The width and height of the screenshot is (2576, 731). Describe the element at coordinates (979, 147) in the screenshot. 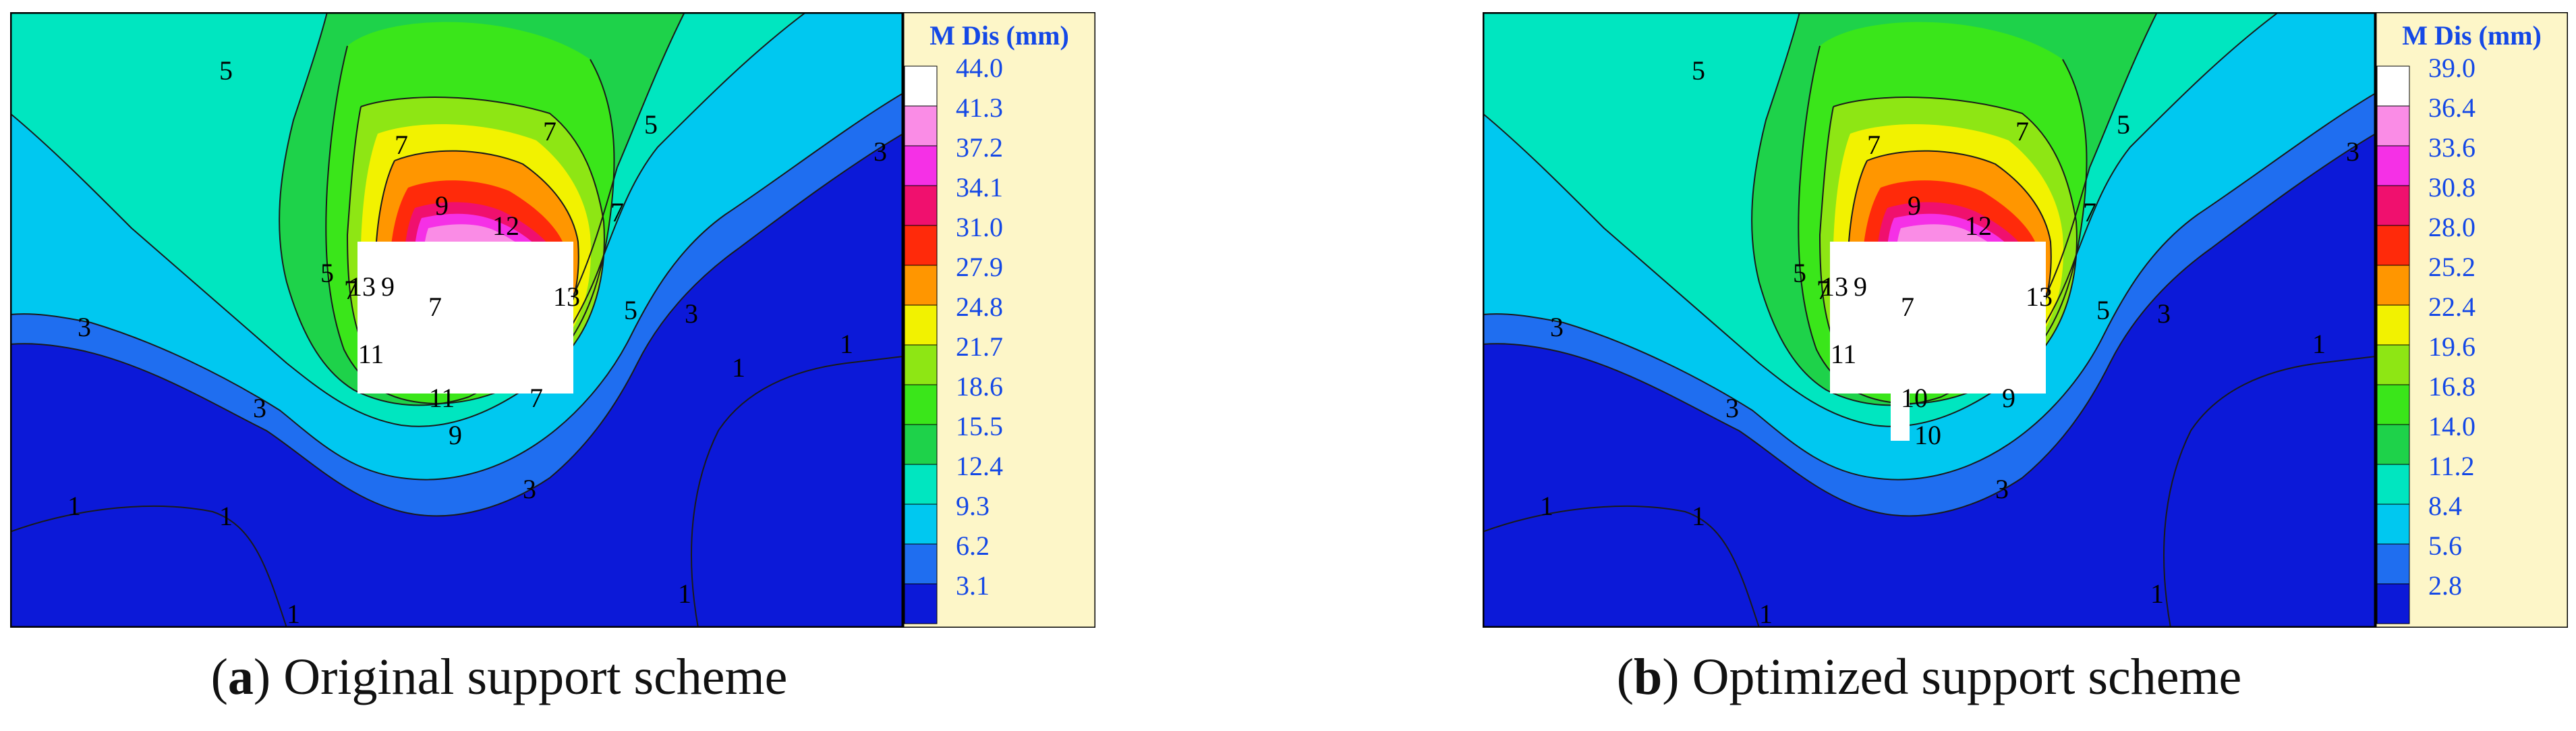

I see `colorbar-tick-label: 37.2` at that location.